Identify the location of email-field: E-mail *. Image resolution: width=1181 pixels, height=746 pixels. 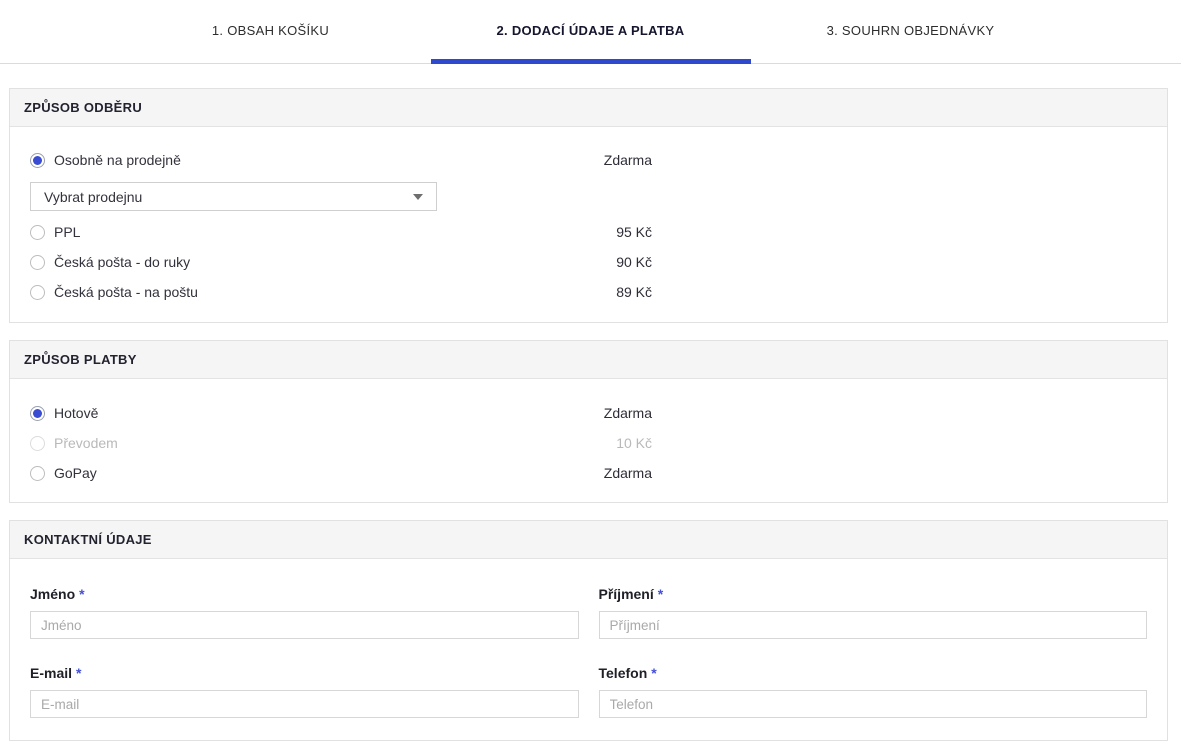
(304, 691).